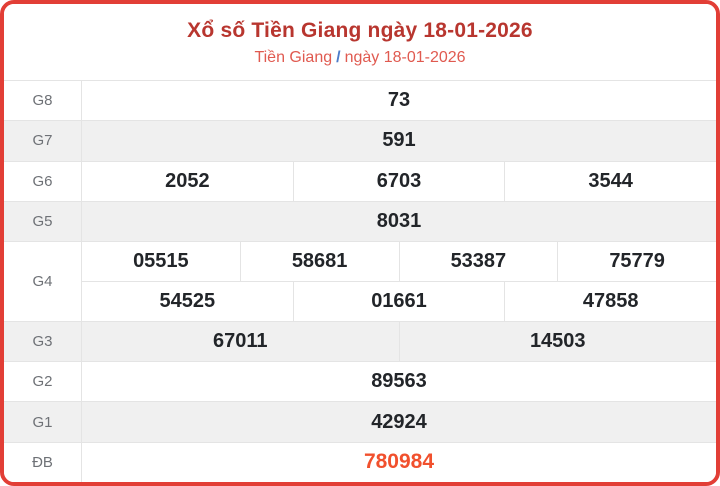 The height and width of the screenshot is (486, 720). I want to click on table-row-g6: G6 2052 6703 3544, so click(360, 180).